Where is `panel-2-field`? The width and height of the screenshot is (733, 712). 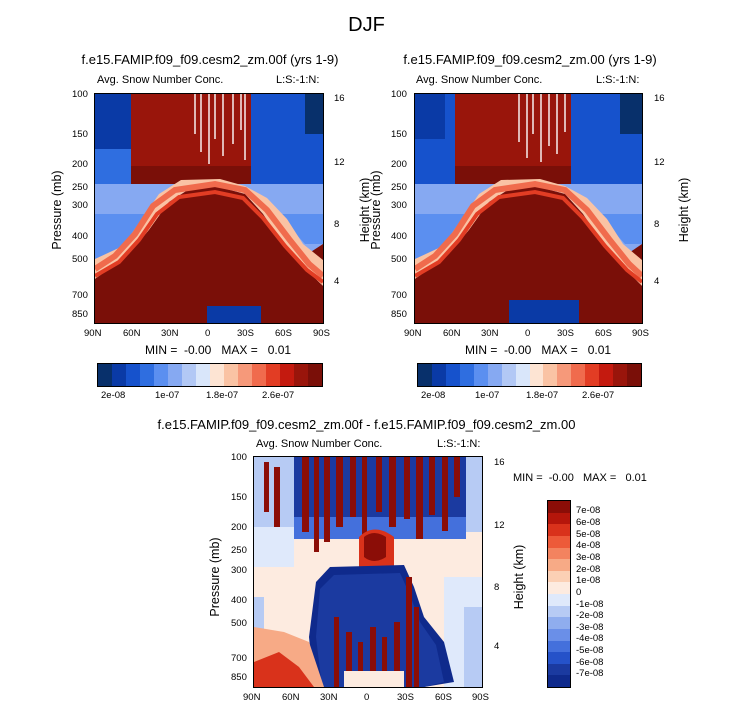
panel-2-field is located at coordinates (528, 208).